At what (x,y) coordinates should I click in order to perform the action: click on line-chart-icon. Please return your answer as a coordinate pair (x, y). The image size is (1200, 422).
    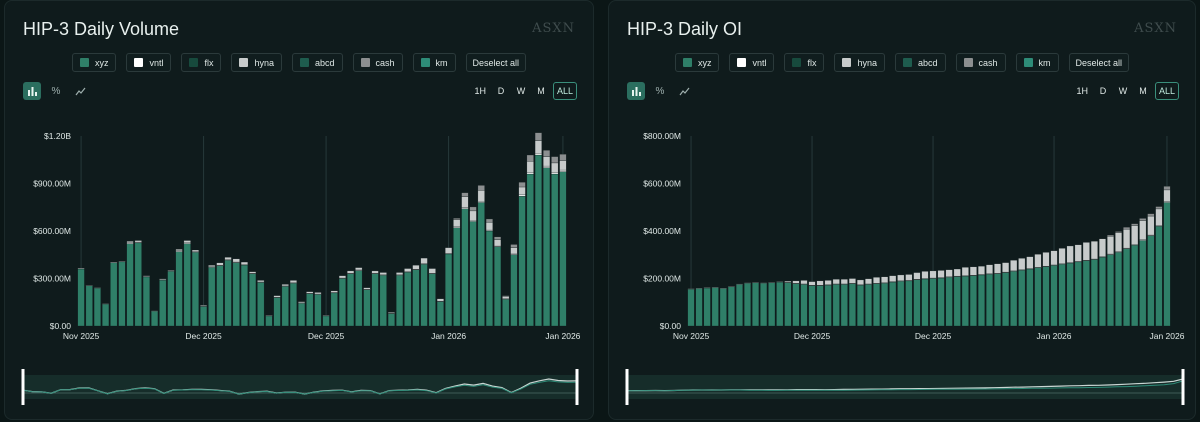
    Looking at the image, I should click on (80, 91).